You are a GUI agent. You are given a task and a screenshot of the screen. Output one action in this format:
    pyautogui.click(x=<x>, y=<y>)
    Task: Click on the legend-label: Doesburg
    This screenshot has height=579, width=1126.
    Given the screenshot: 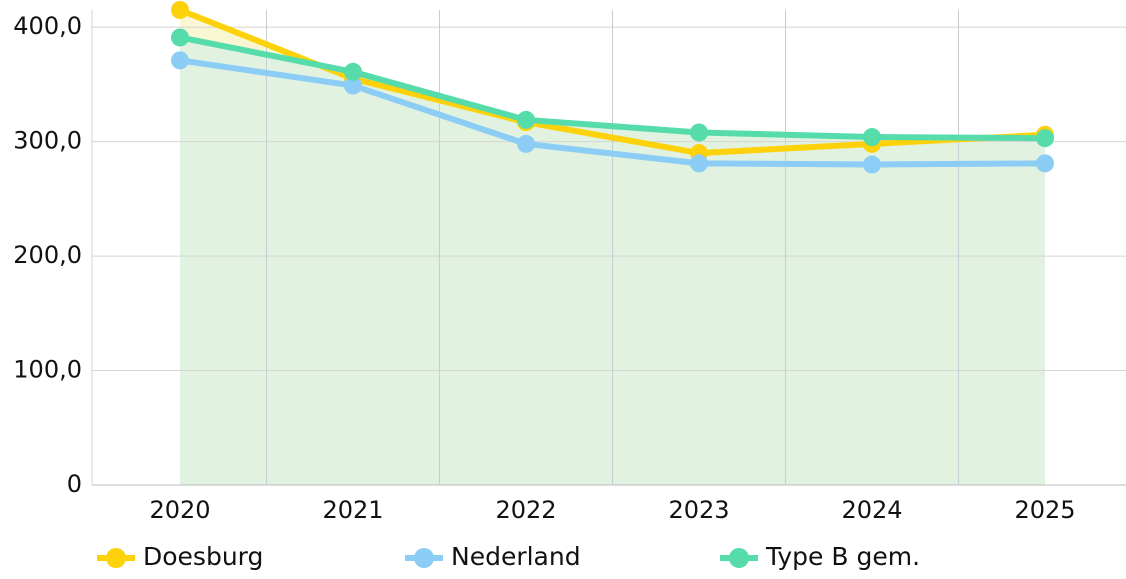 What is the action you would take?
    pyautogui.click(x=203, y=556)
    